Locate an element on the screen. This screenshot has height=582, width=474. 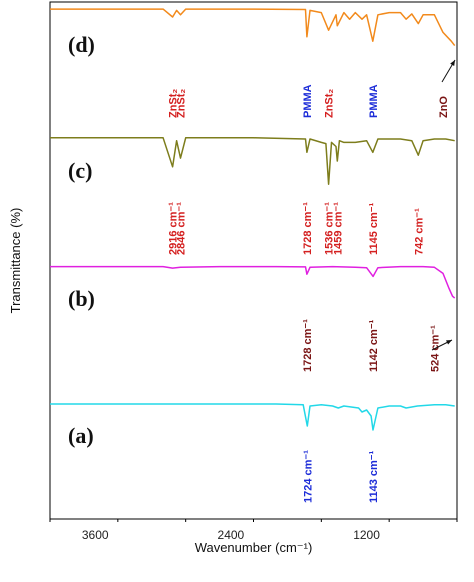
peak-annotation: 1143 cm⁻¹ is located at coordinates (374, 476).